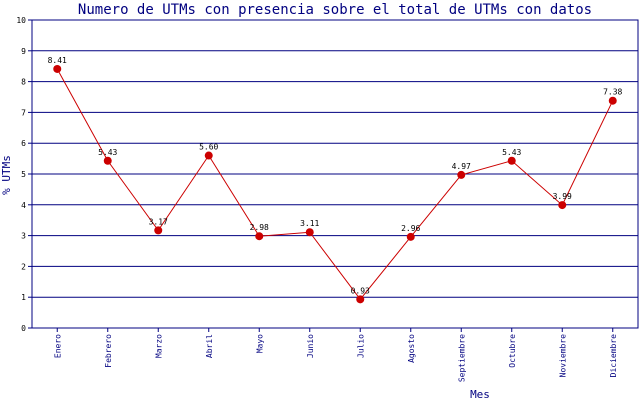 Image resolution: width=640 pixels, height=400 pixels. Describe the element at coordinates (57, 60) in the screenshot. I see `data-label: 8.41` at that location.